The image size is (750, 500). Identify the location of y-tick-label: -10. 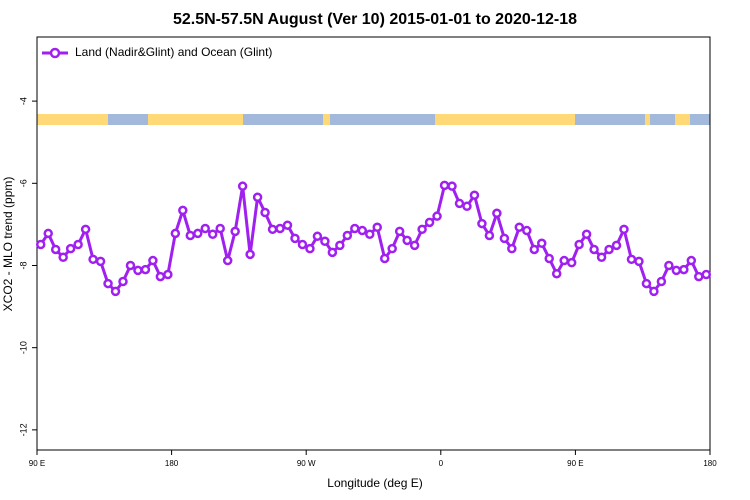
(23, 347).